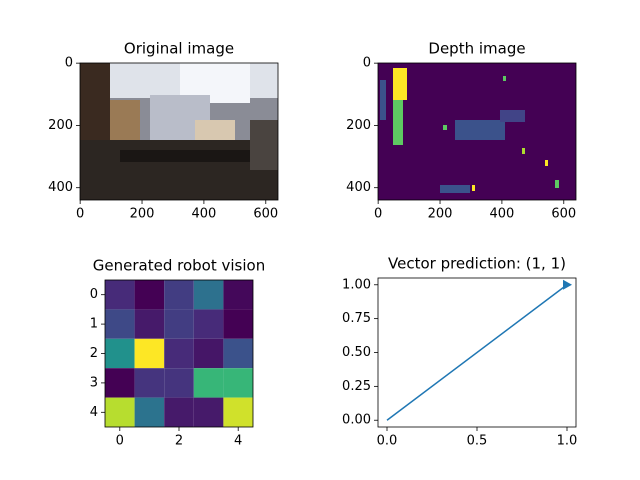 Image resolution: width=640 pixels, height=480 pixels. I want to click on x-tick-label: 4, so click(238, 441).